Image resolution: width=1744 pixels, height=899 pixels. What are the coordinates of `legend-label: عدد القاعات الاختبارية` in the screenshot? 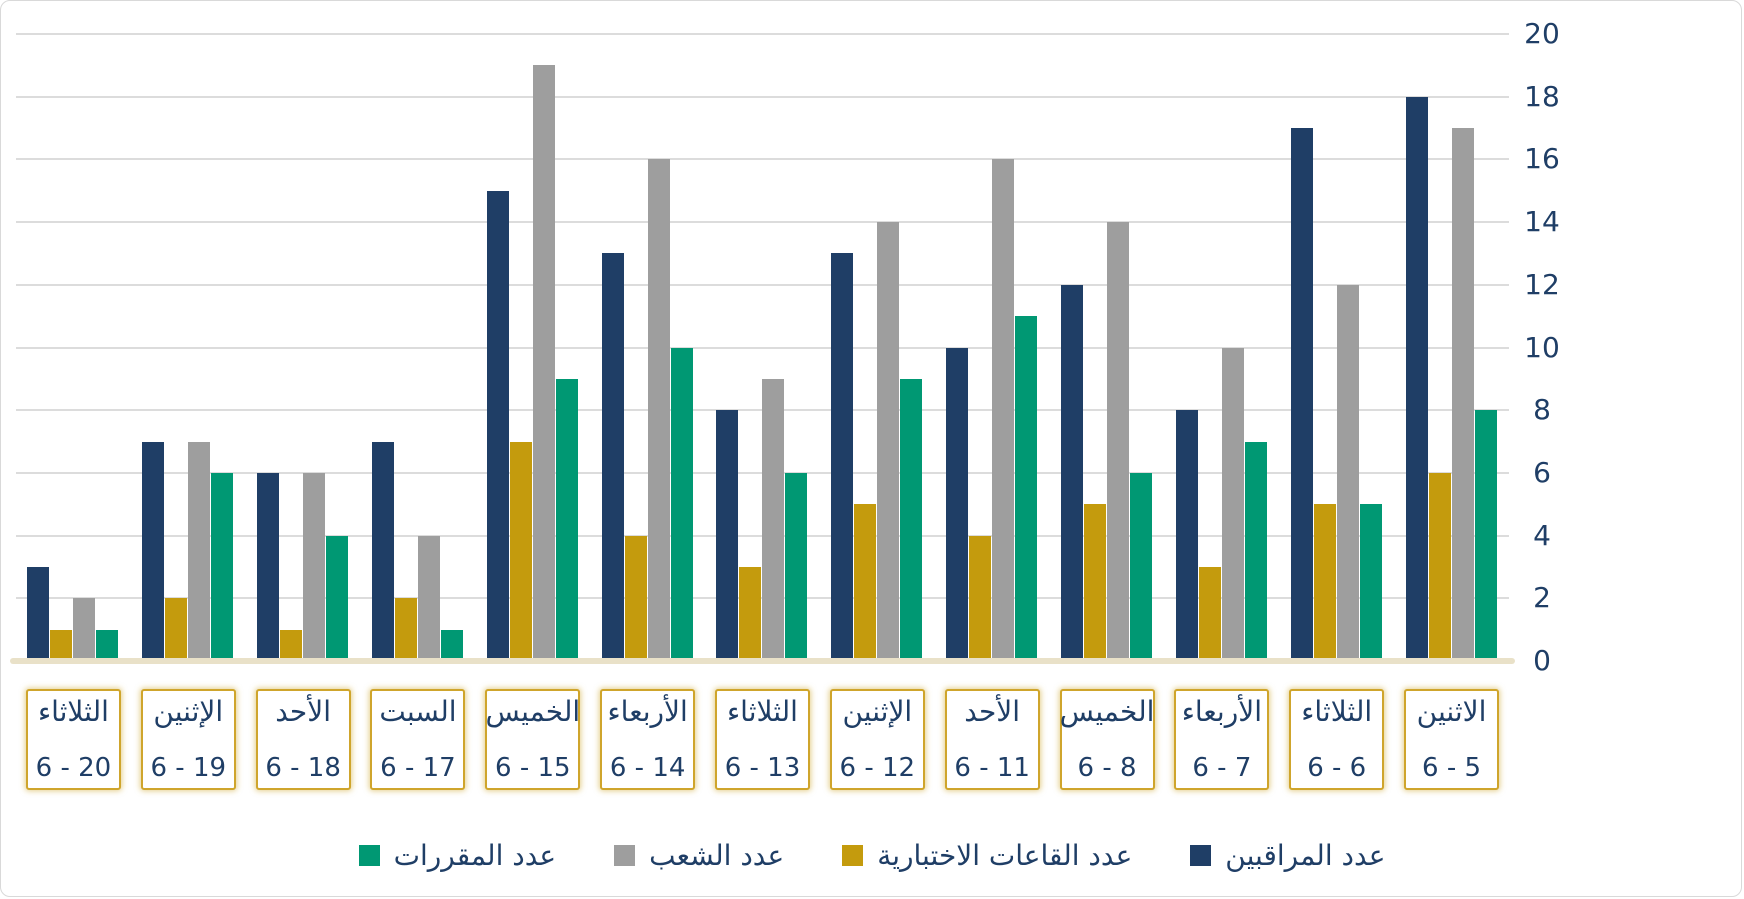 It's located at (1005, 855).